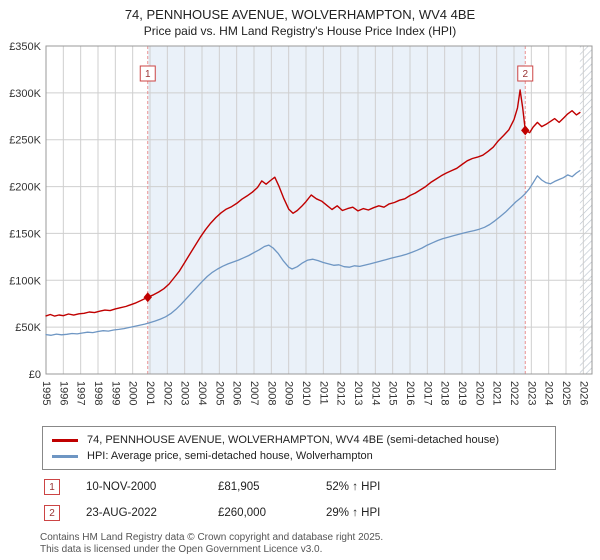  Describe the element at coordinates (167, 393) in the screenshot. I see `svg-text: 2002` at that location.